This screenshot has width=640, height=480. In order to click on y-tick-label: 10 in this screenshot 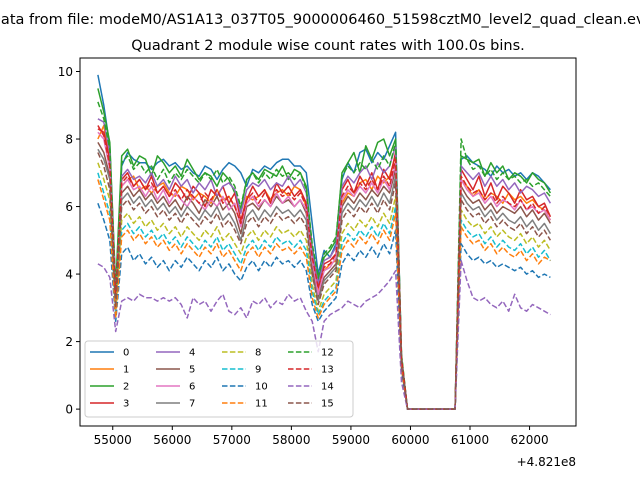, I will do `click(65, 72)`.